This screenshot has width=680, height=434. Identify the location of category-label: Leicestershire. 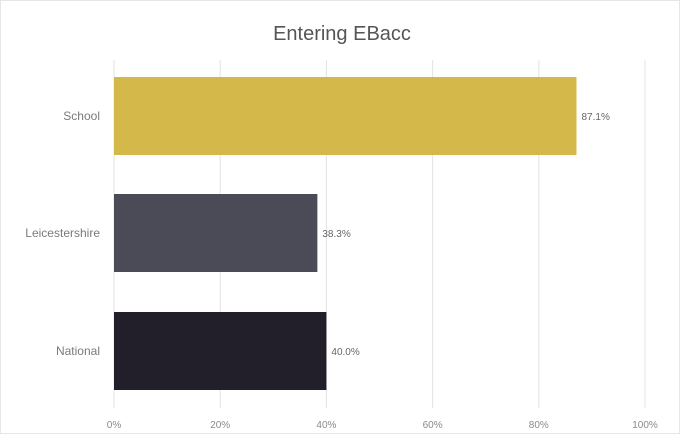
(62, 233).